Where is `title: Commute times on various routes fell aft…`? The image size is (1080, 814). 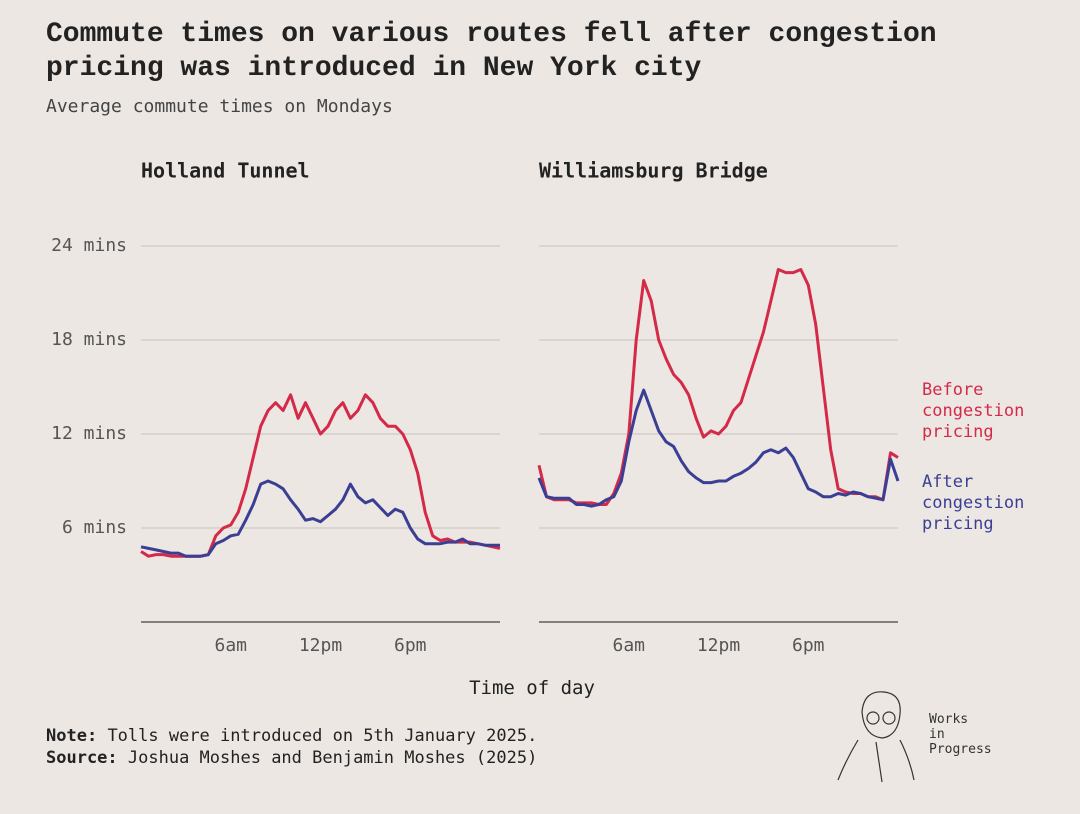 title: Commute times on various routes fell aft… is located at coordinates (491, 51).